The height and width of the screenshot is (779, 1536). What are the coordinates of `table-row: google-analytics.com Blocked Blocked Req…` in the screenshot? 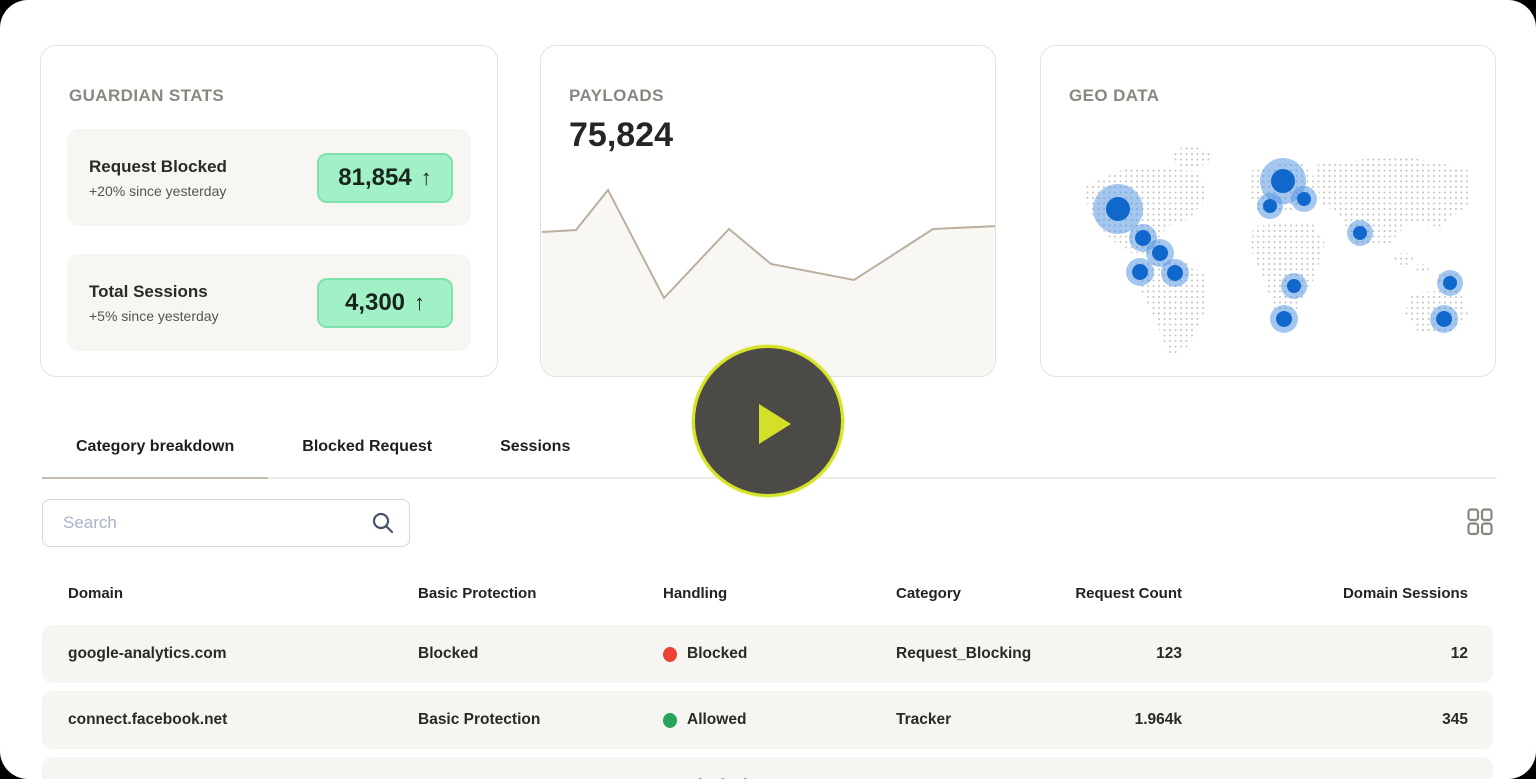 It's located at (767, 654).